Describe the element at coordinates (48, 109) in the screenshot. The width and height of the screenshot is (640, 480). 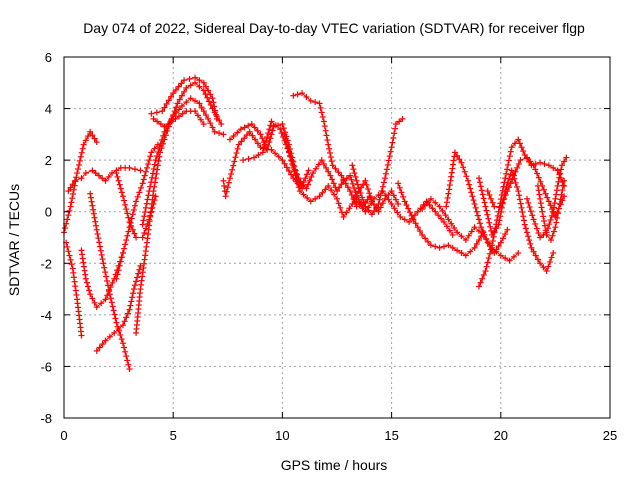
I see `y-tick-label: 4` at that location.